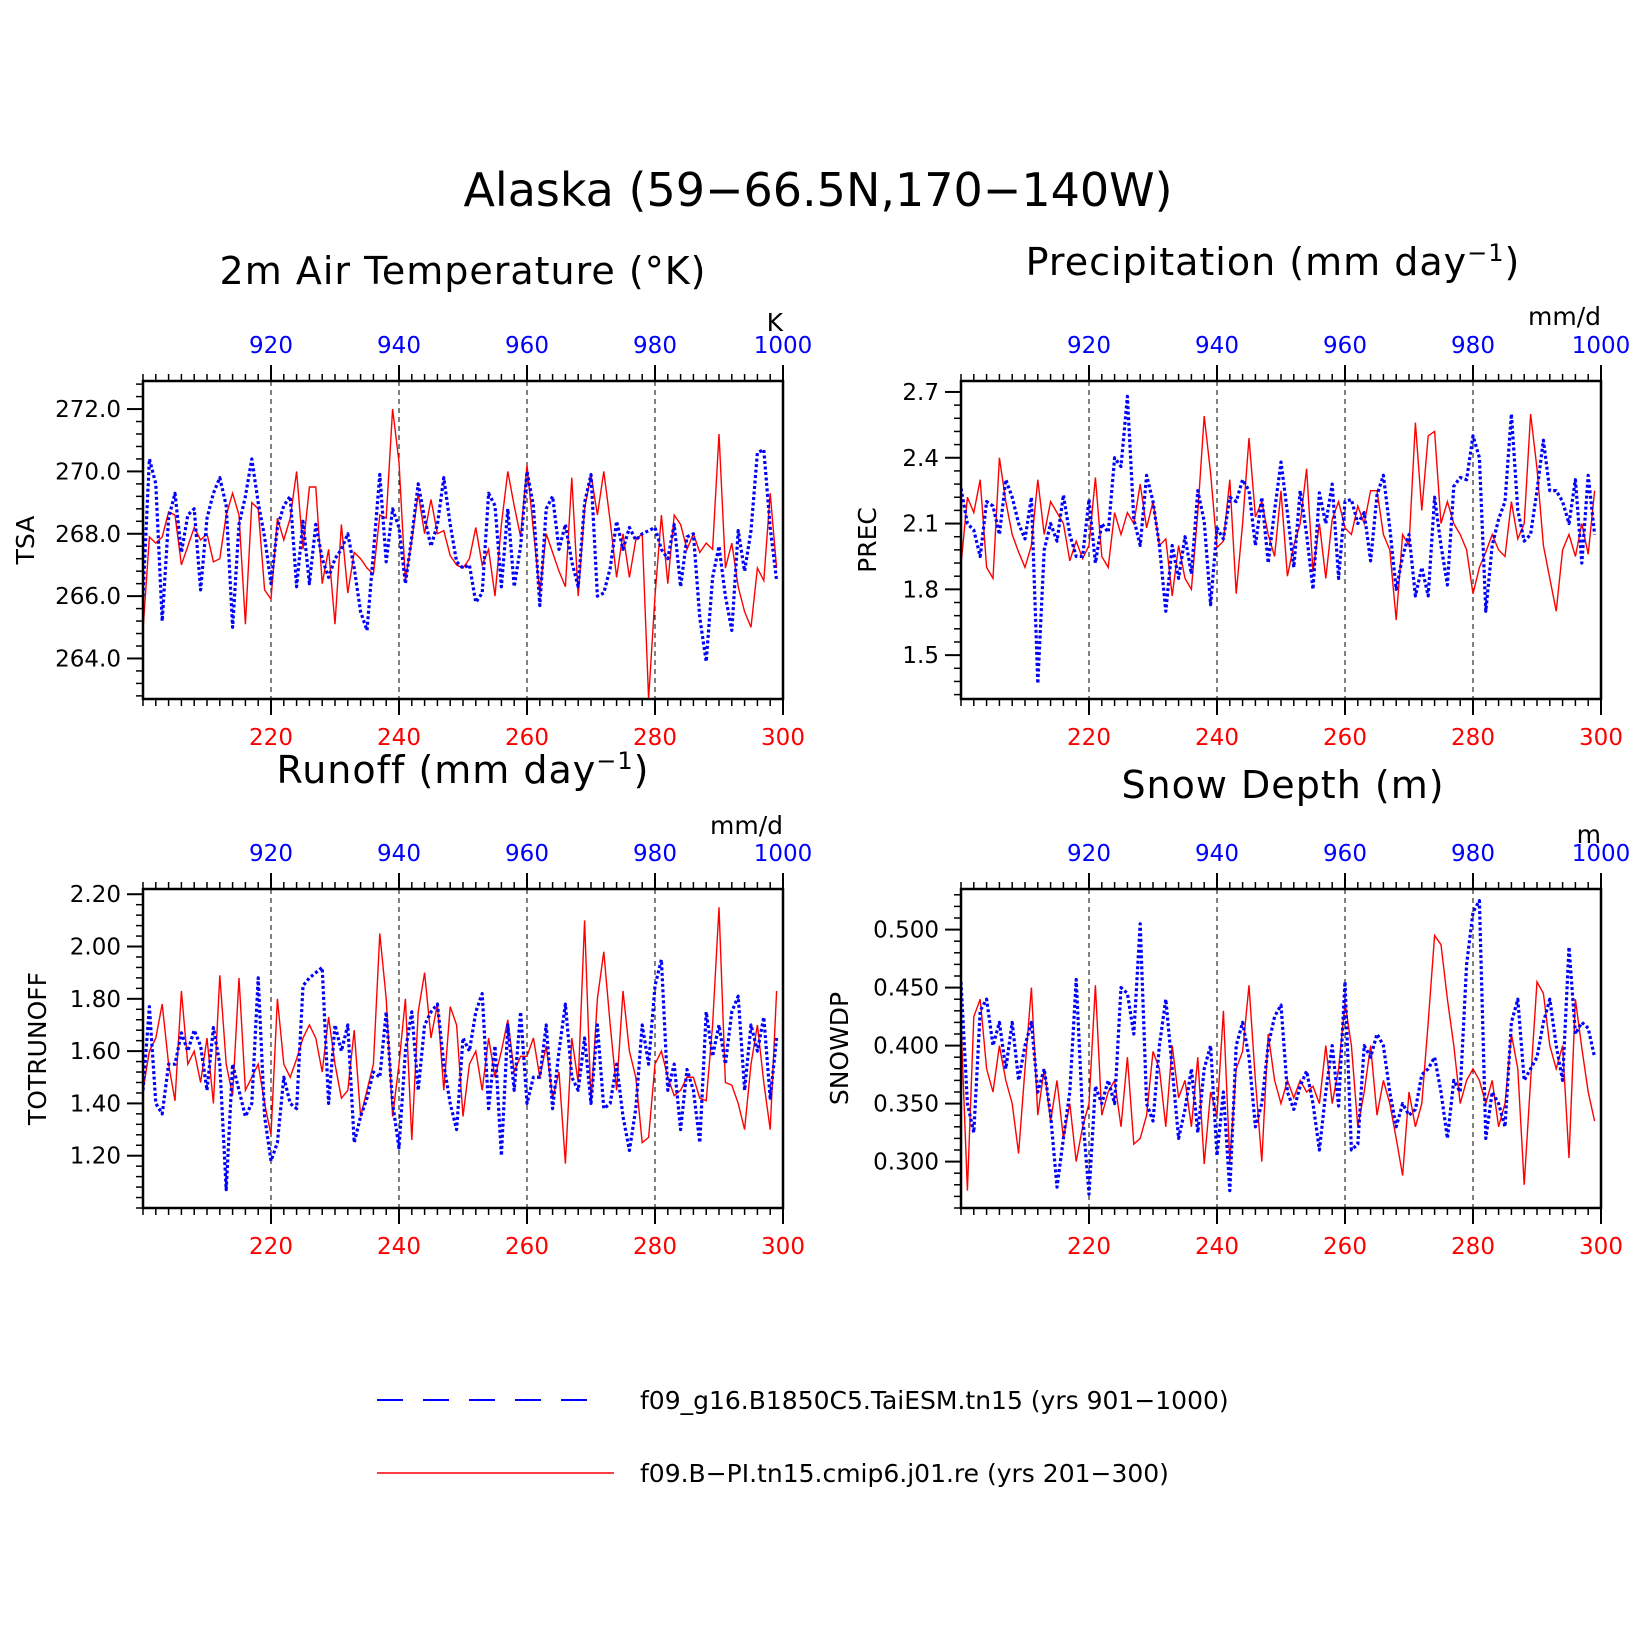  I want to click on y-tick-label: 1.80, so click(95, 1000).